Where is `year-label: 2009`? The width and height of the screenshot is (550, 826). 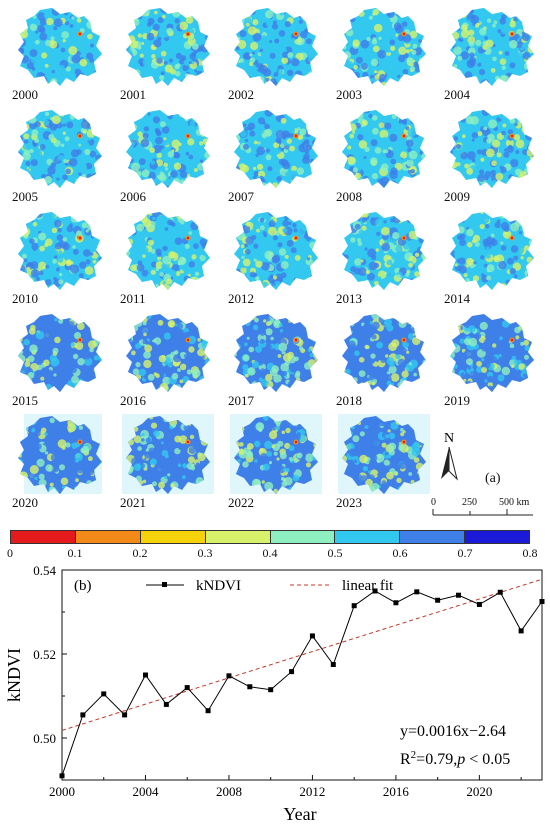 year-label: 2009 is located at coordinates (457, 196).